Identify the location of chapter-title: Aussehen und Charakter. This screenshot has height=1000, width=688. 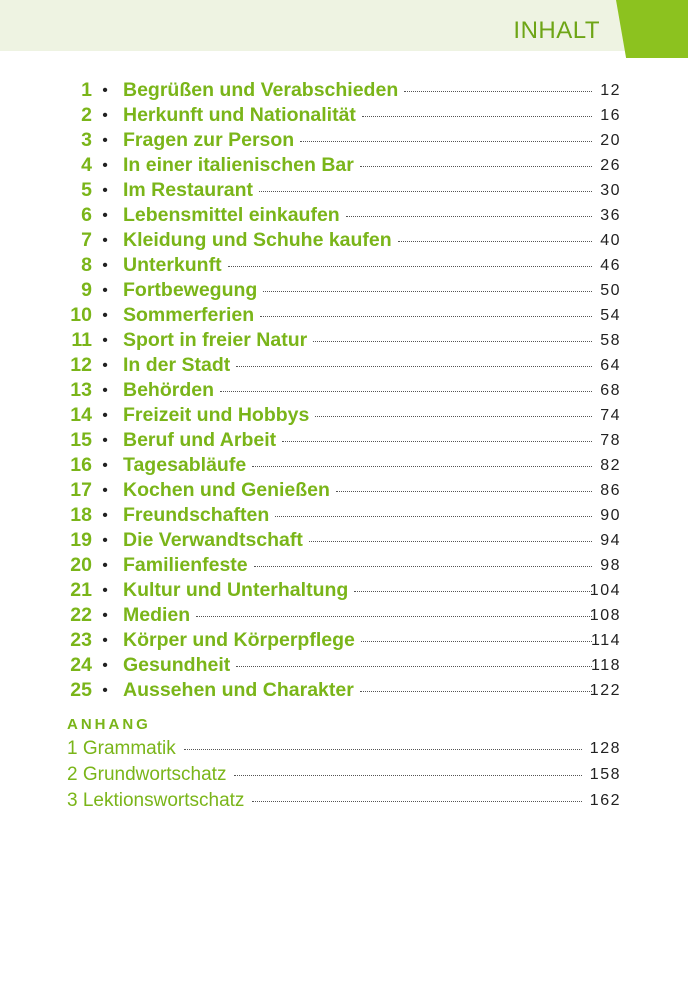
(238, 690).